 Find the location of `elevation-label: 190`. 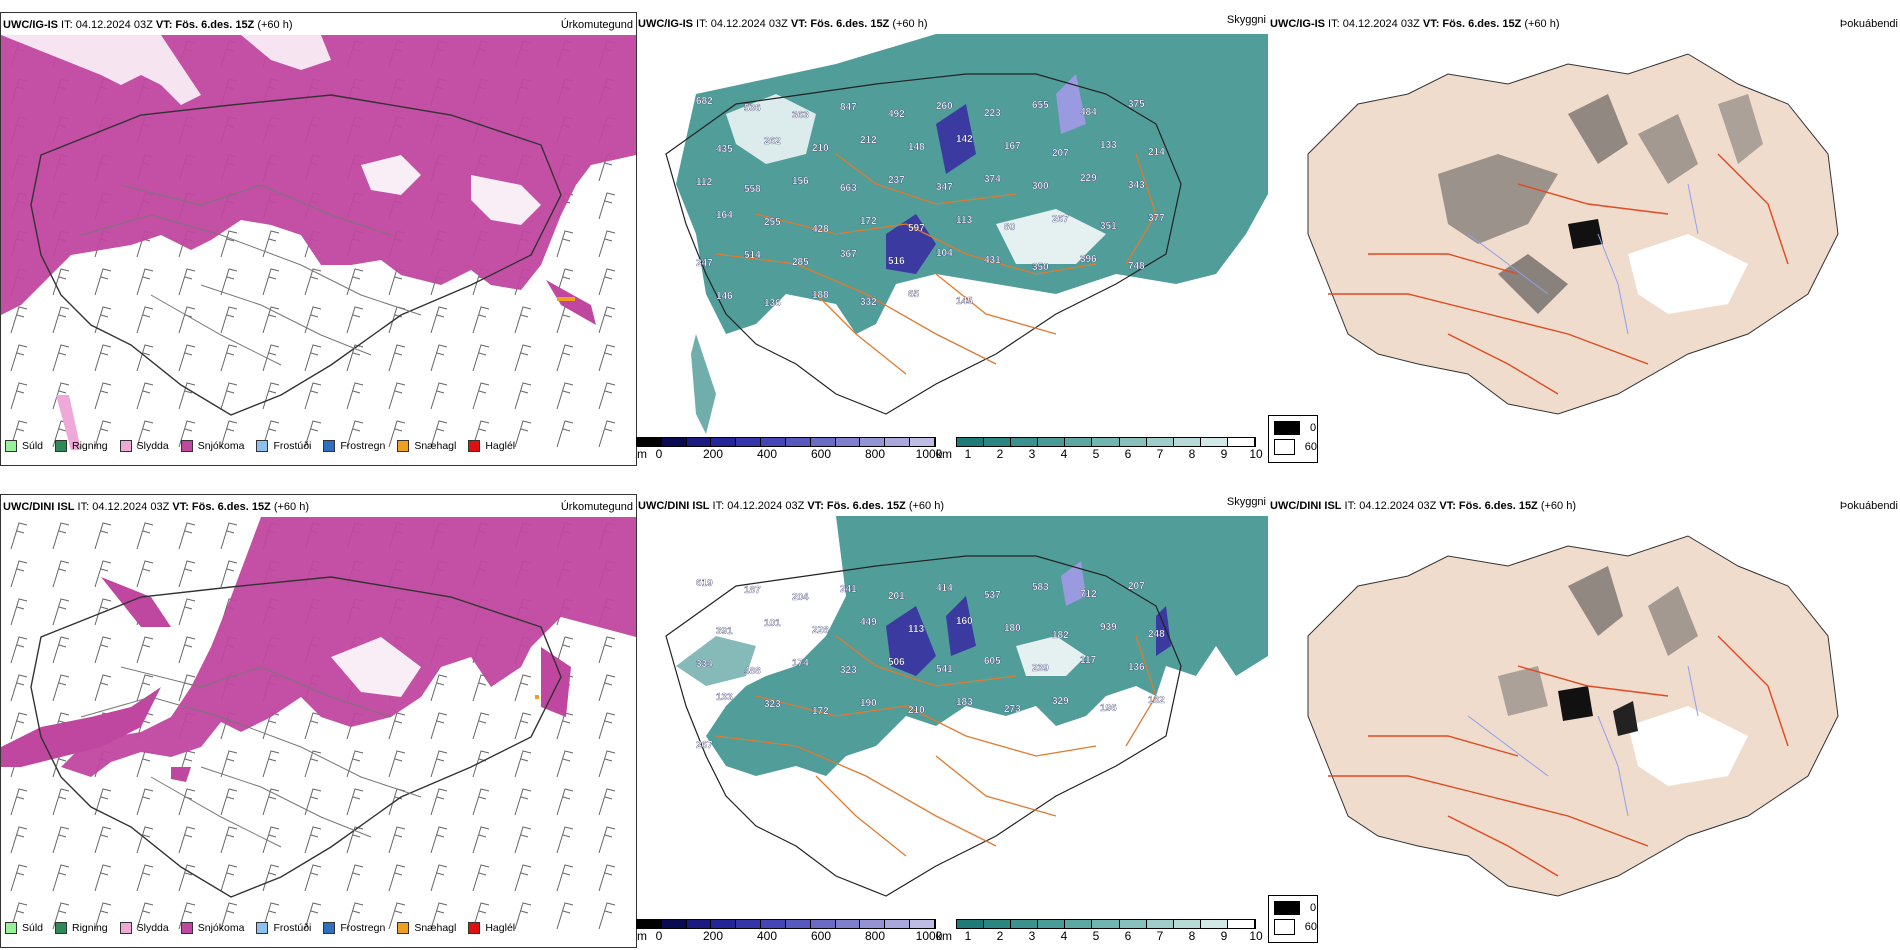

elevation-label: 190 is located at coordinates (868, 703).